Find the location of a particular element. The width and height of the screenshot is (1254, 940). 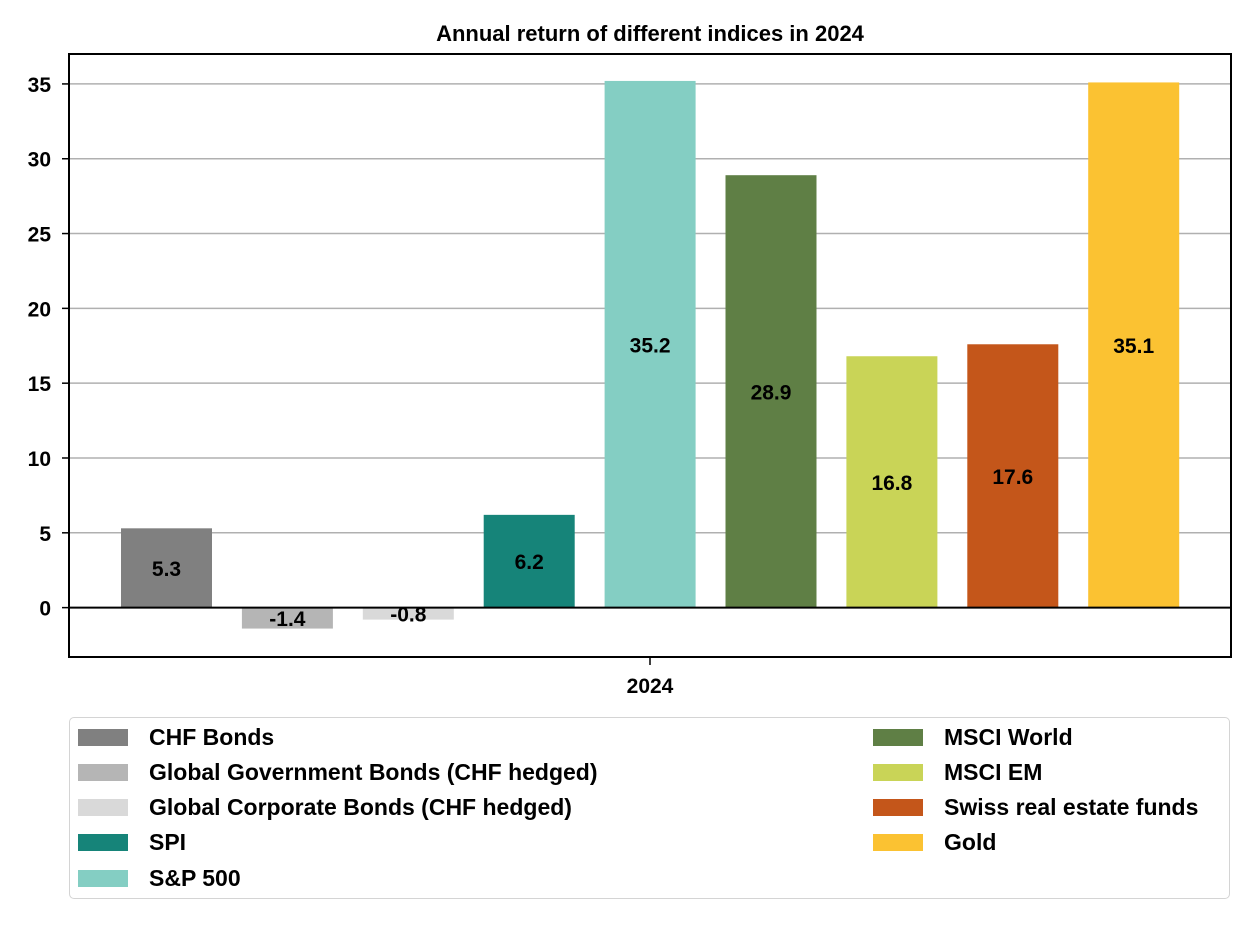

data-label: 35.1 is located at coordinates (1133, 346).